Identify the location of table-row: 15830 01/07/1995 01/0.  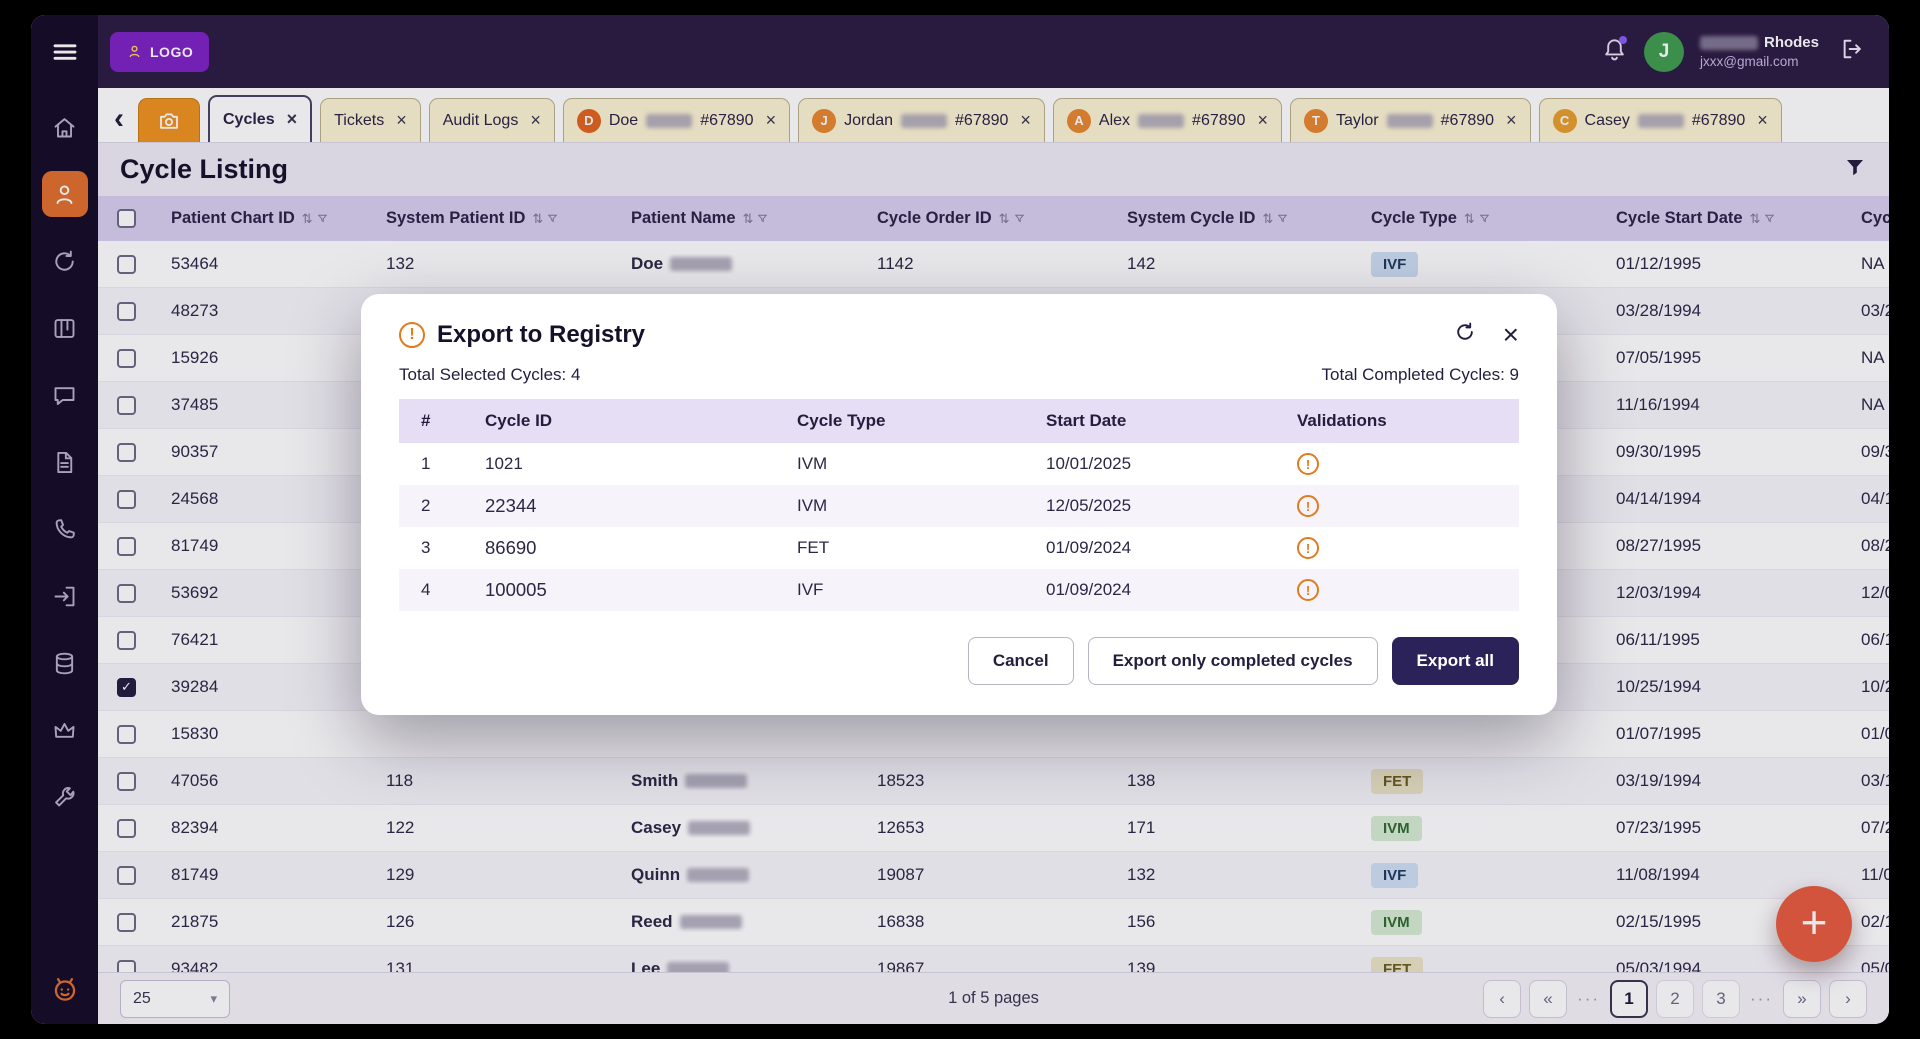
(993, 734).